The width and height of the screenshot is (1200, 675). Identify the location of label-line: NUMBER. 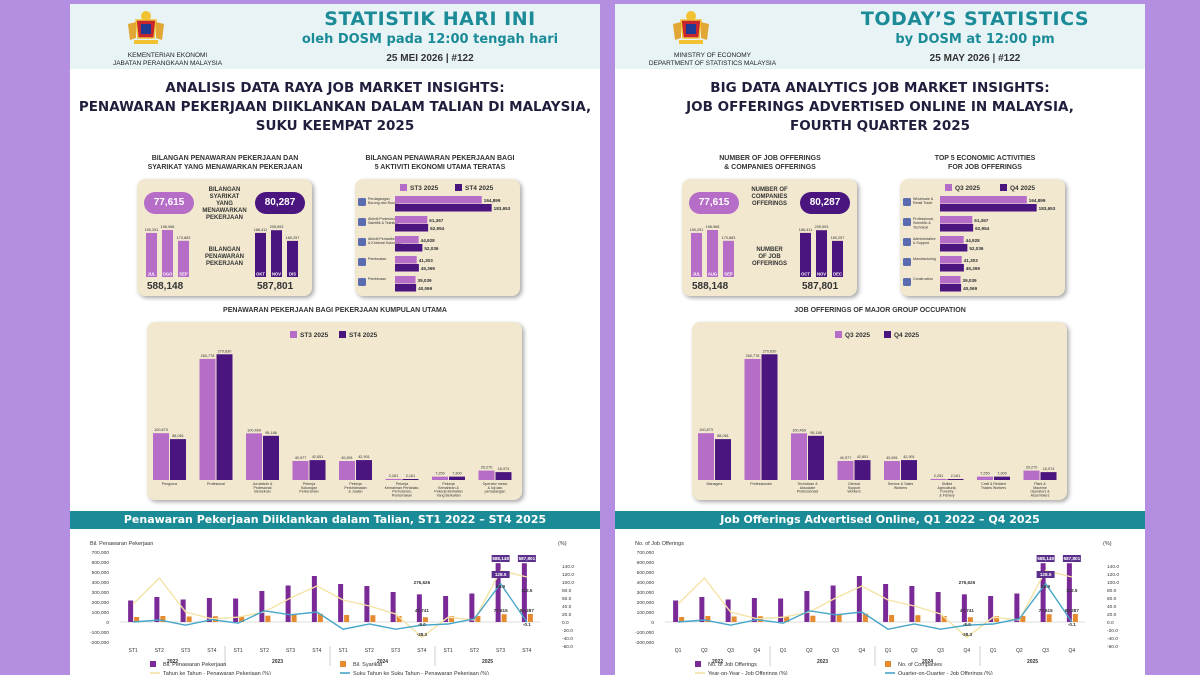
(769, 250).